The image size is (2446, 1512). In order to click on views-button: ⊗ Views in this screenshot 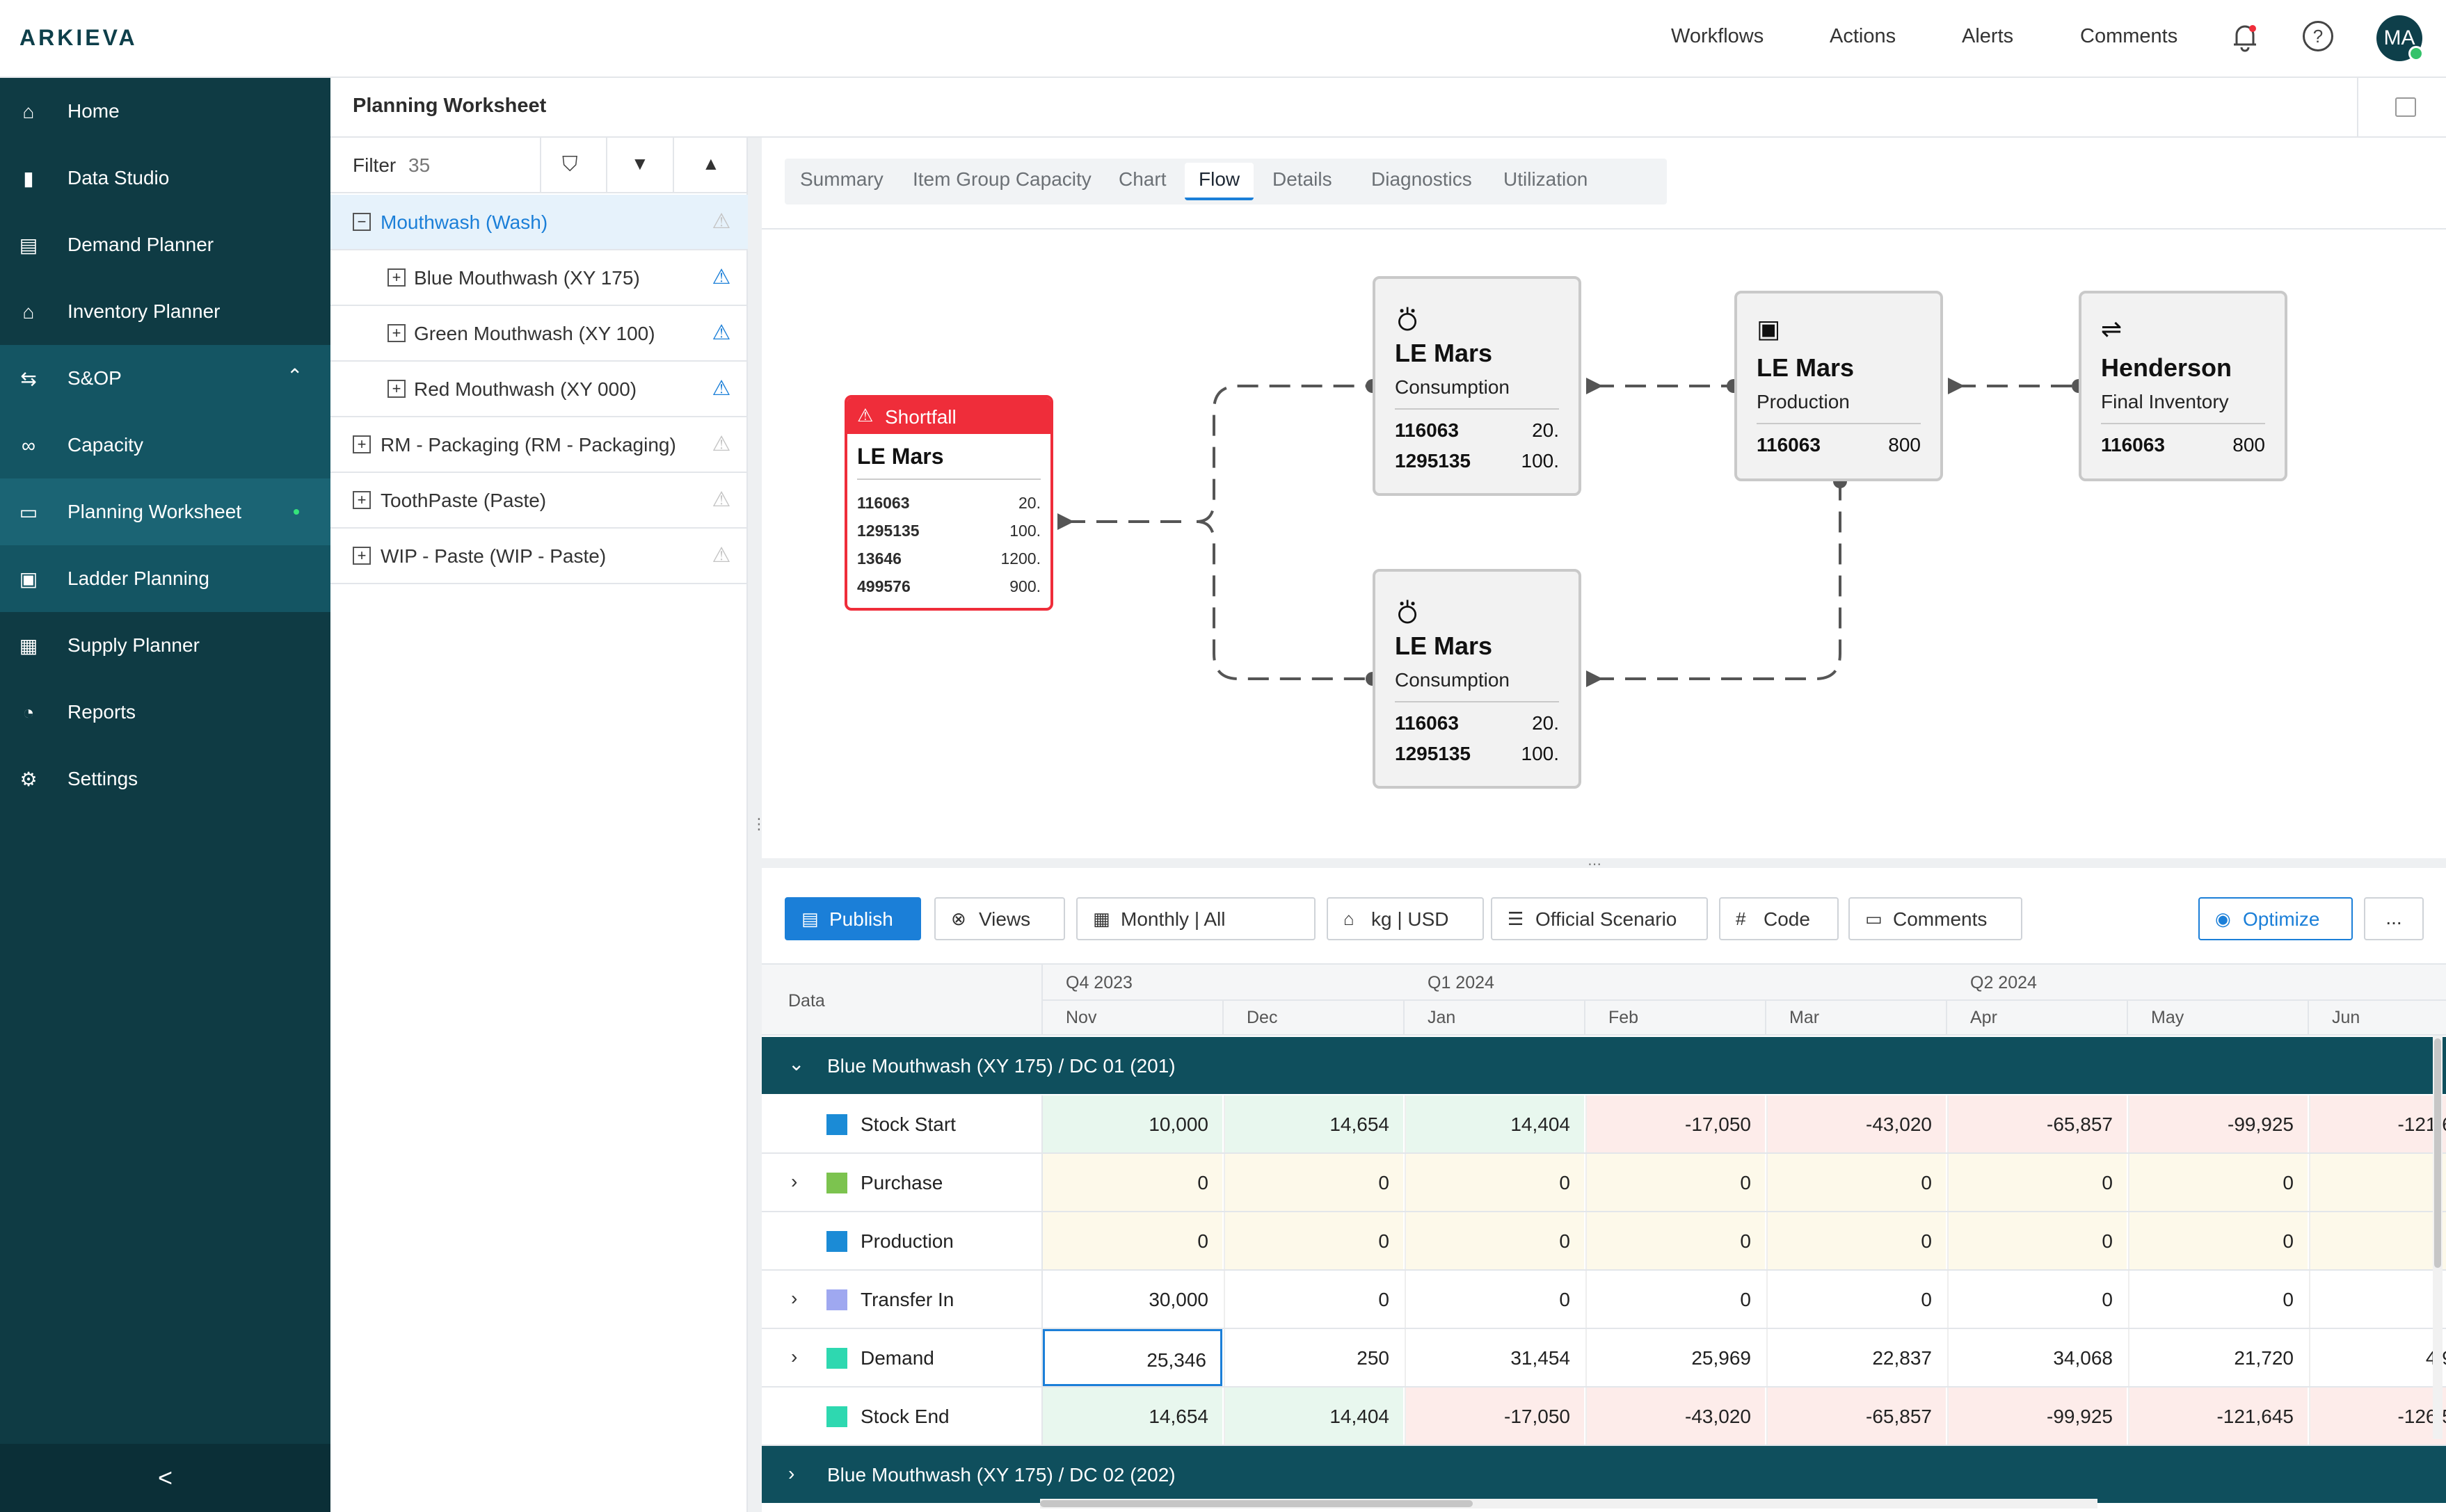, I will do `click(999, 919)`.